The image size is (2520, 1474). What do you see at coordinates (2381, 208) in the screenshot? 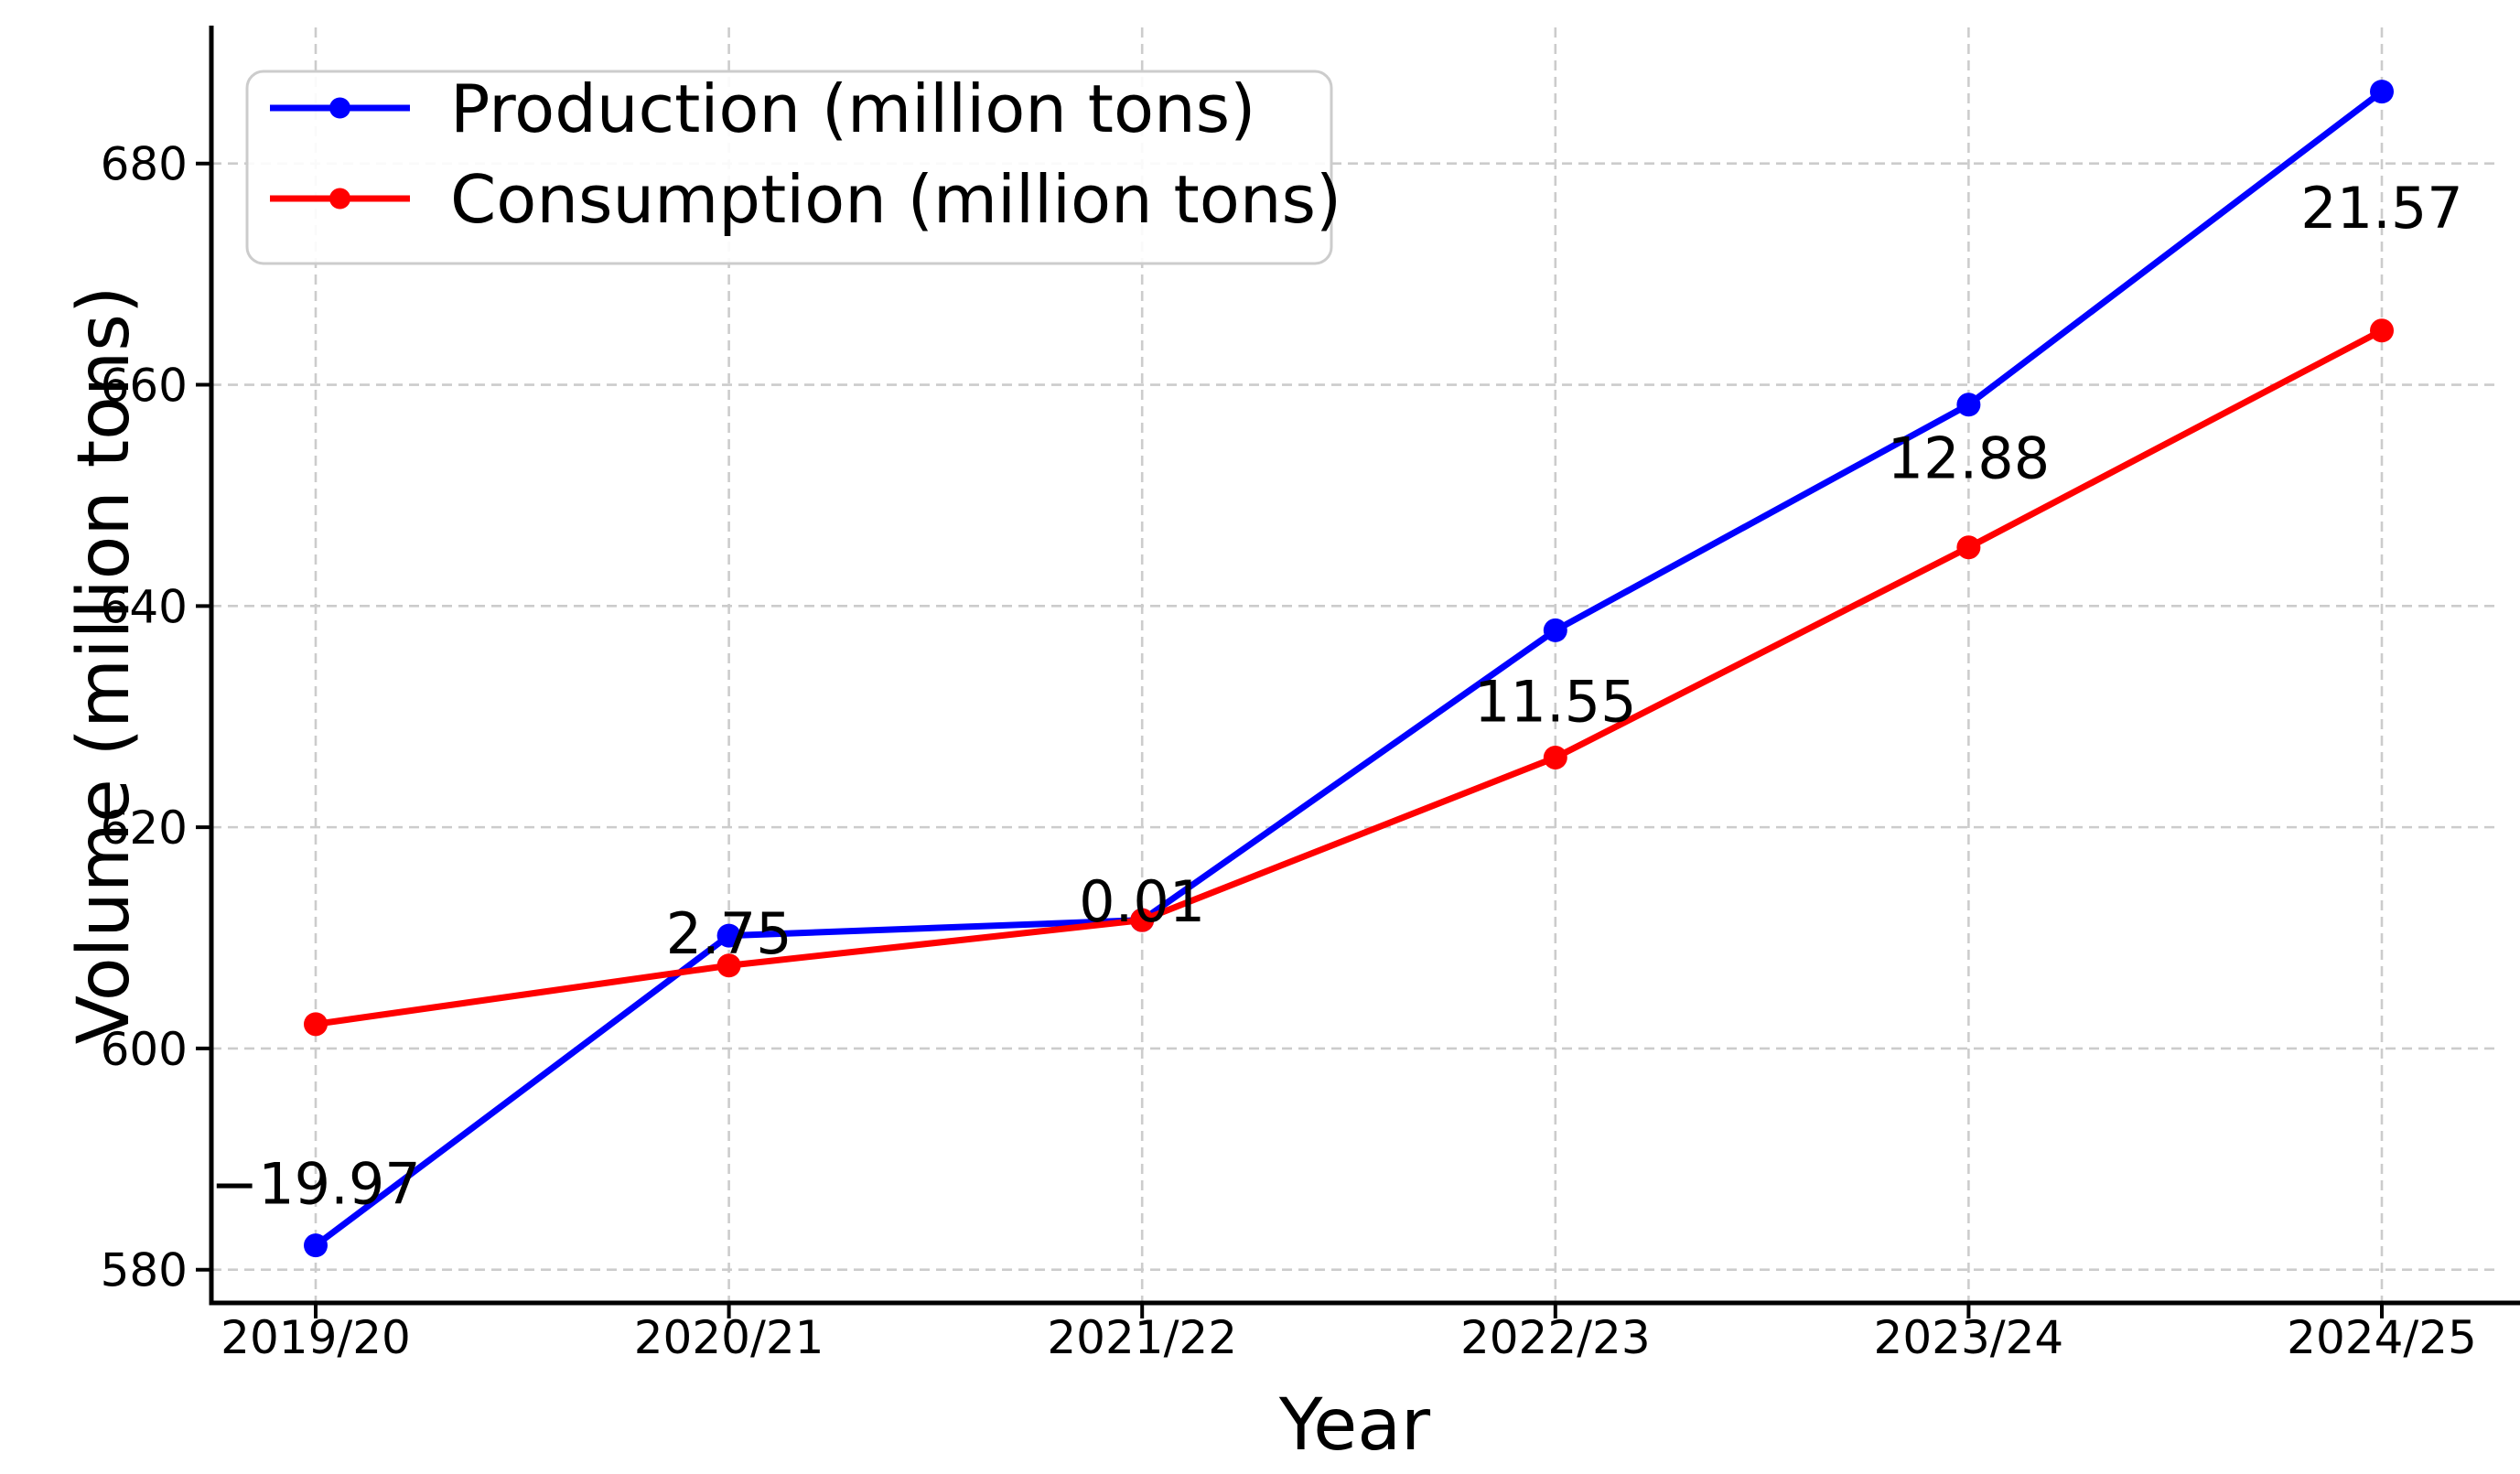
I see `annotation-label: 21.57` at bounding box center [2381, 208].